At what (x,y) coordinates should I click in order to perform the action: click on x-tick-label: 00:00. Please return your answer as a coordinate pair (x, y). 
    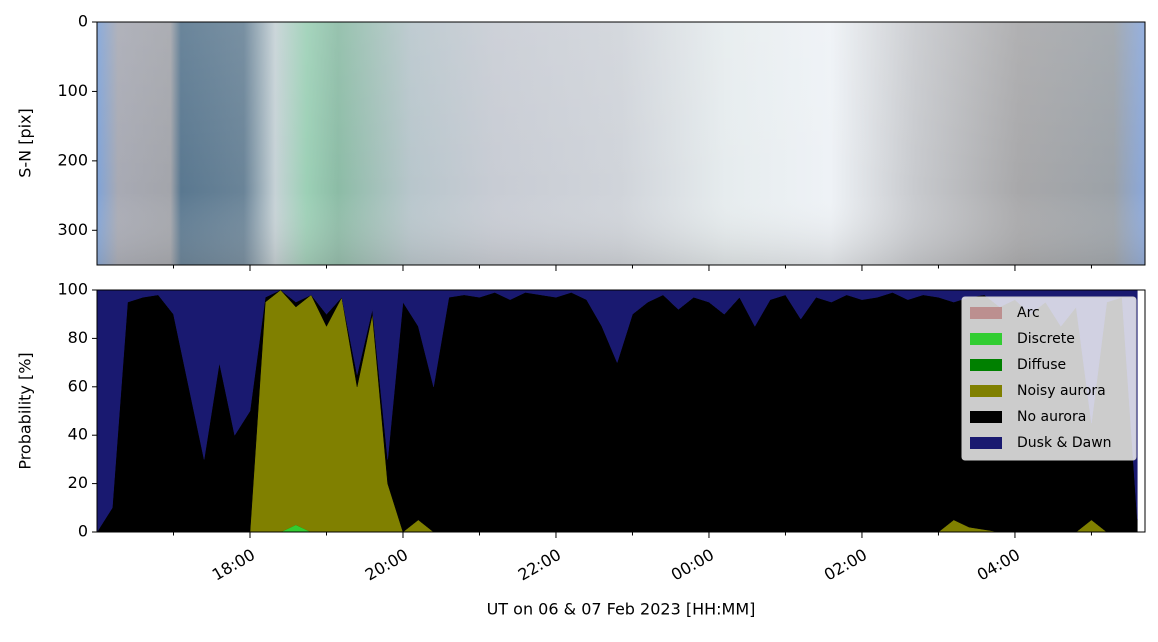
    Looking at the image, I should click on (692, 565).